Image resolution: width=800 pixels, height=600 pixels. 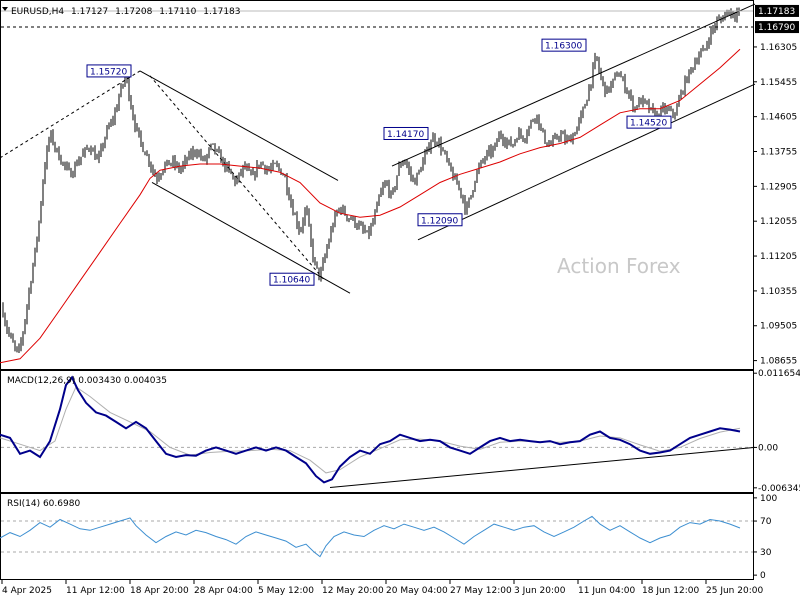 I want to click on swing-label: 1.15720, so click(x=108, y=72).